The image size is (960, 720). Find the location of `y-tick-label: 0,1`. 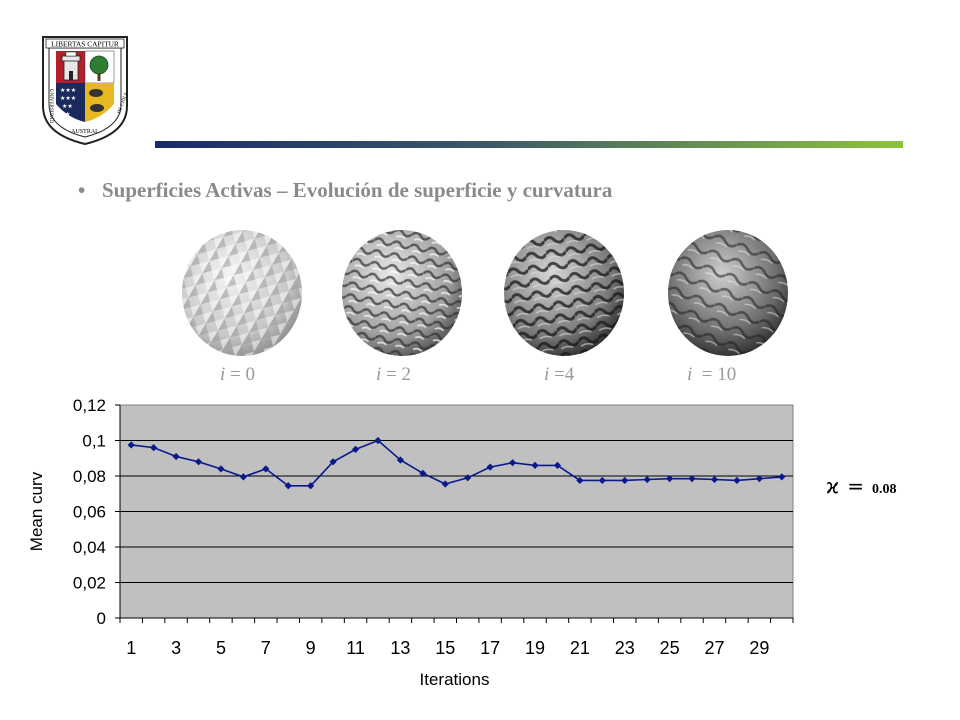

y-tick-label: 0,1 is located at coordinates (94, 441).